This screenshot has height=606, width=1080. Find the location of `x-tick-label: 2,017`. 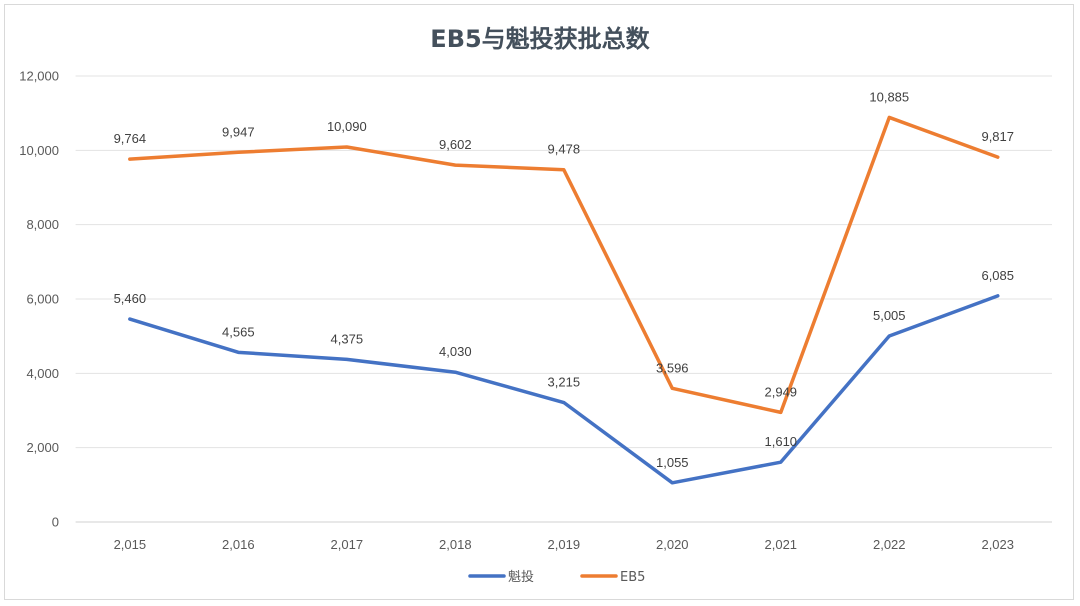

x-tick-label: 2,017 is located at coordinates (347, 544).